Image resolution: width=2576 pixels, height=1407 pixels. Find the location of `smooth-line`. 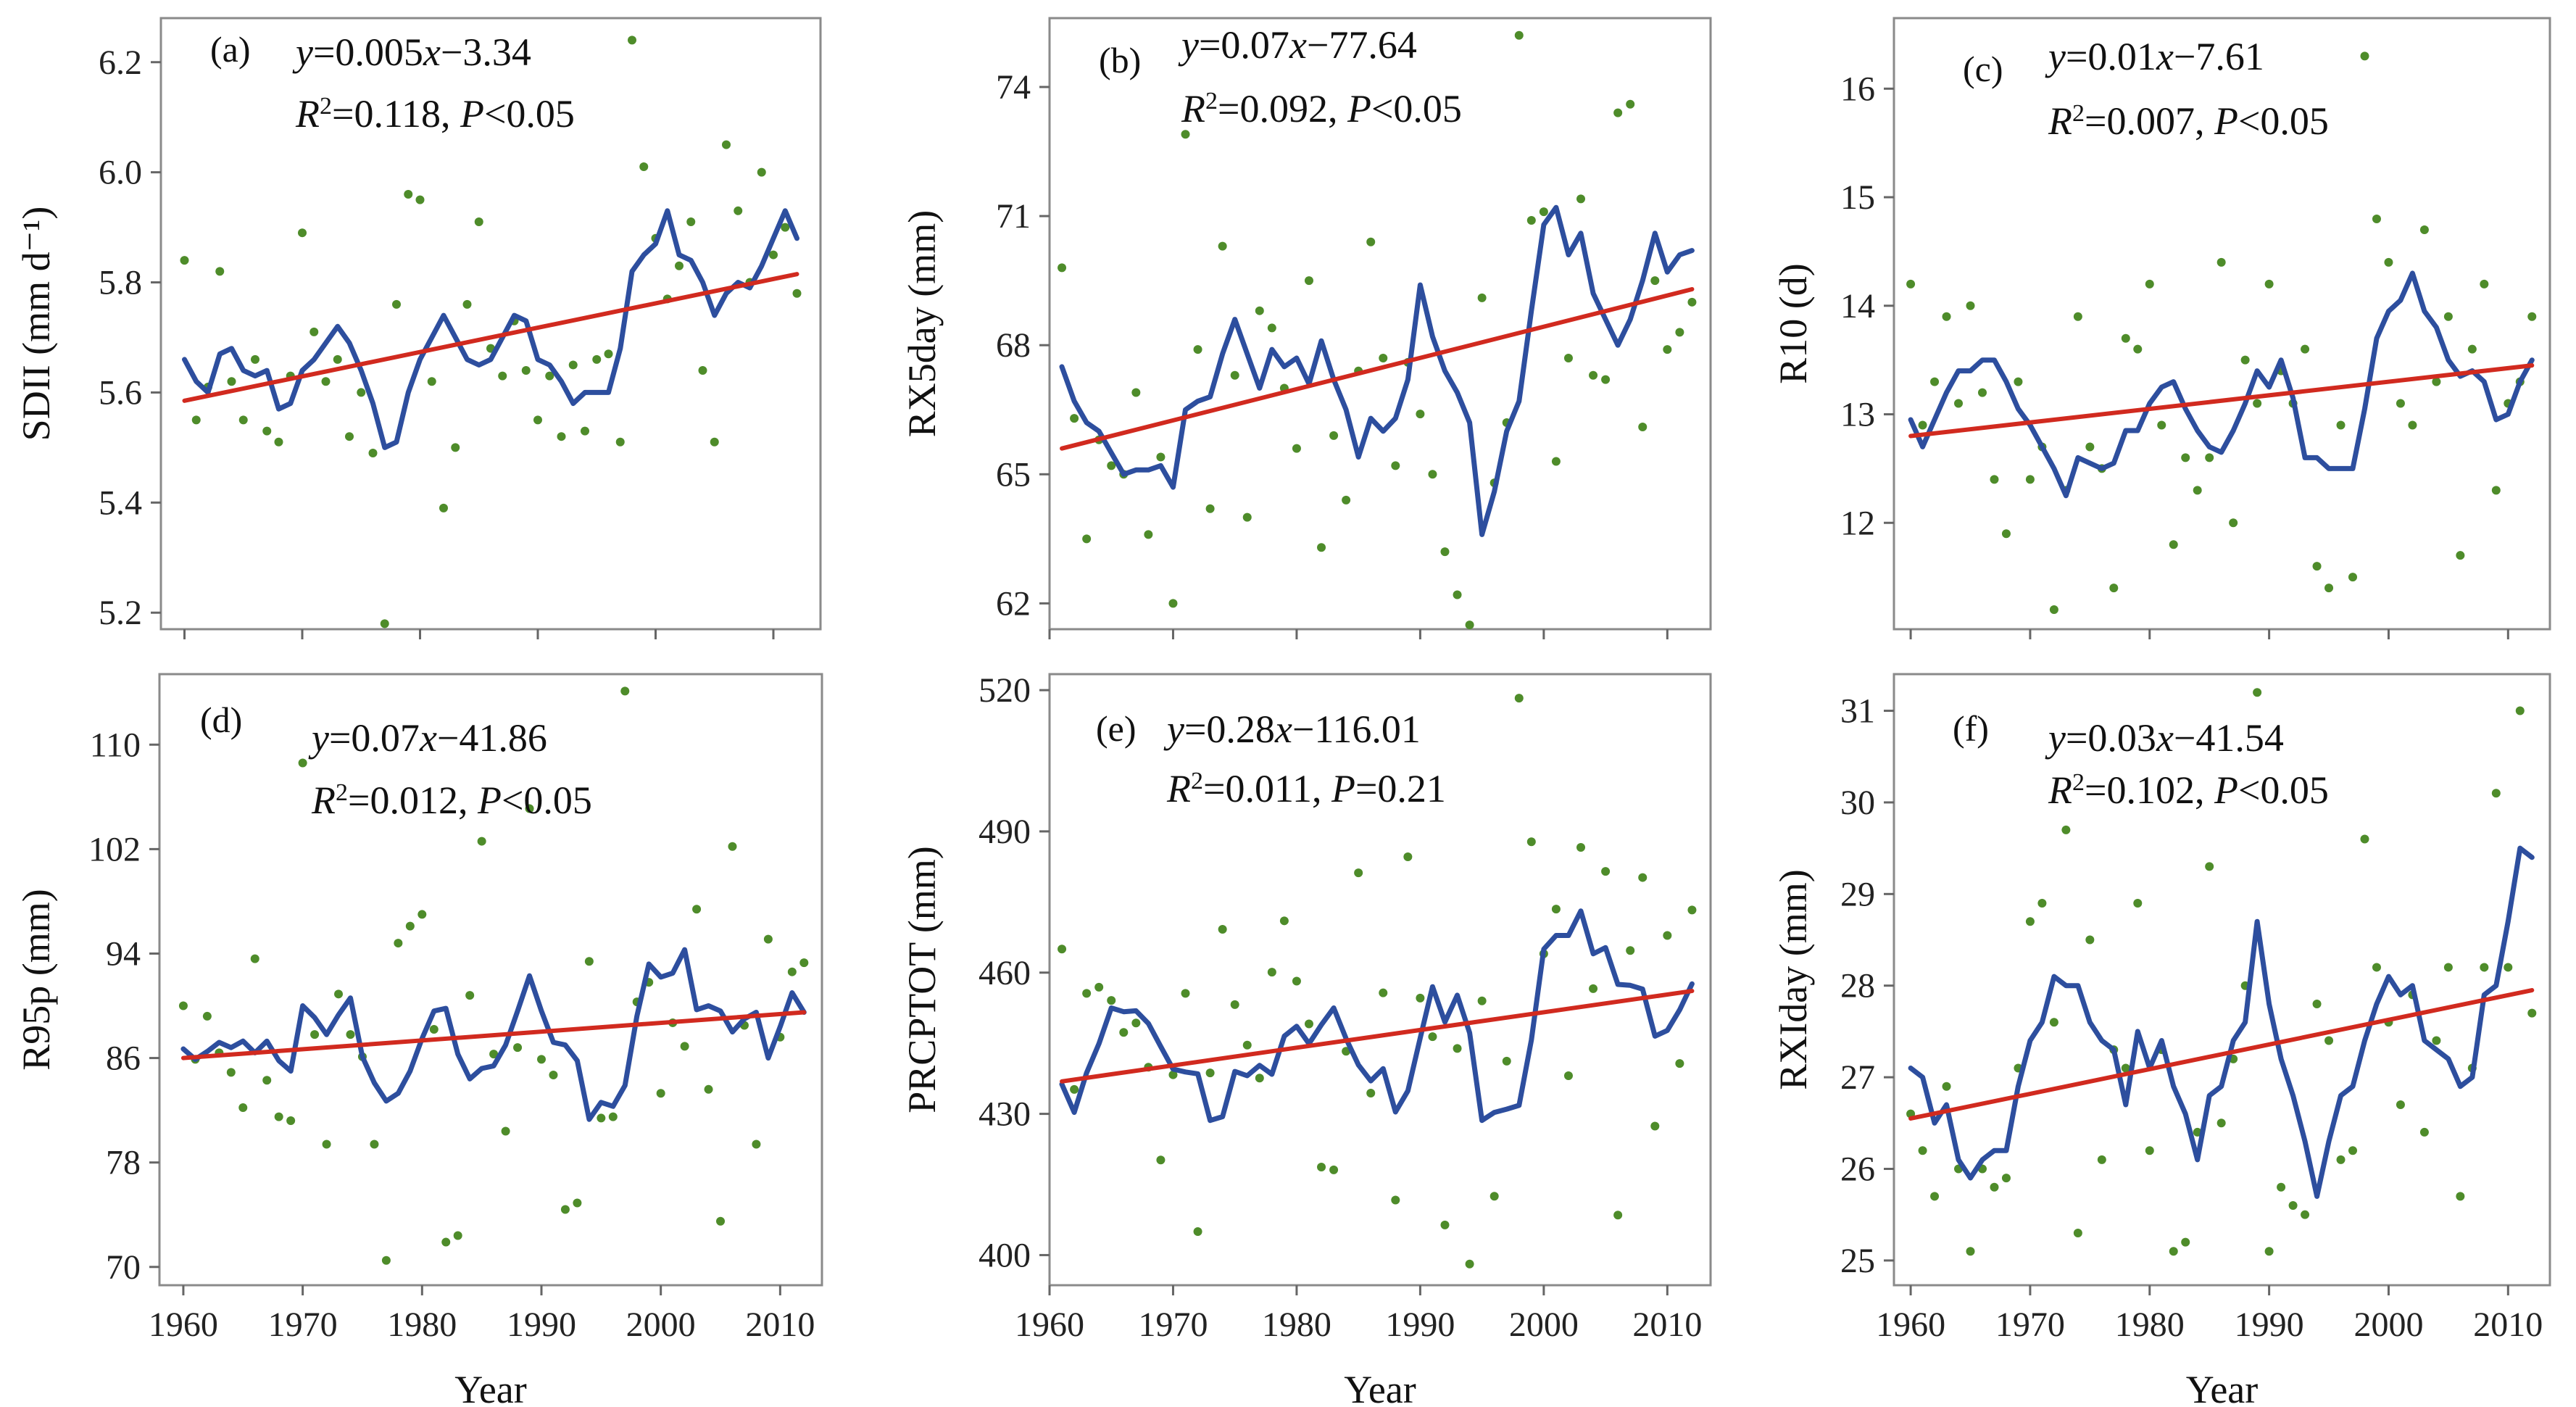

smooth-line is located at coordinates (2221, 1022).